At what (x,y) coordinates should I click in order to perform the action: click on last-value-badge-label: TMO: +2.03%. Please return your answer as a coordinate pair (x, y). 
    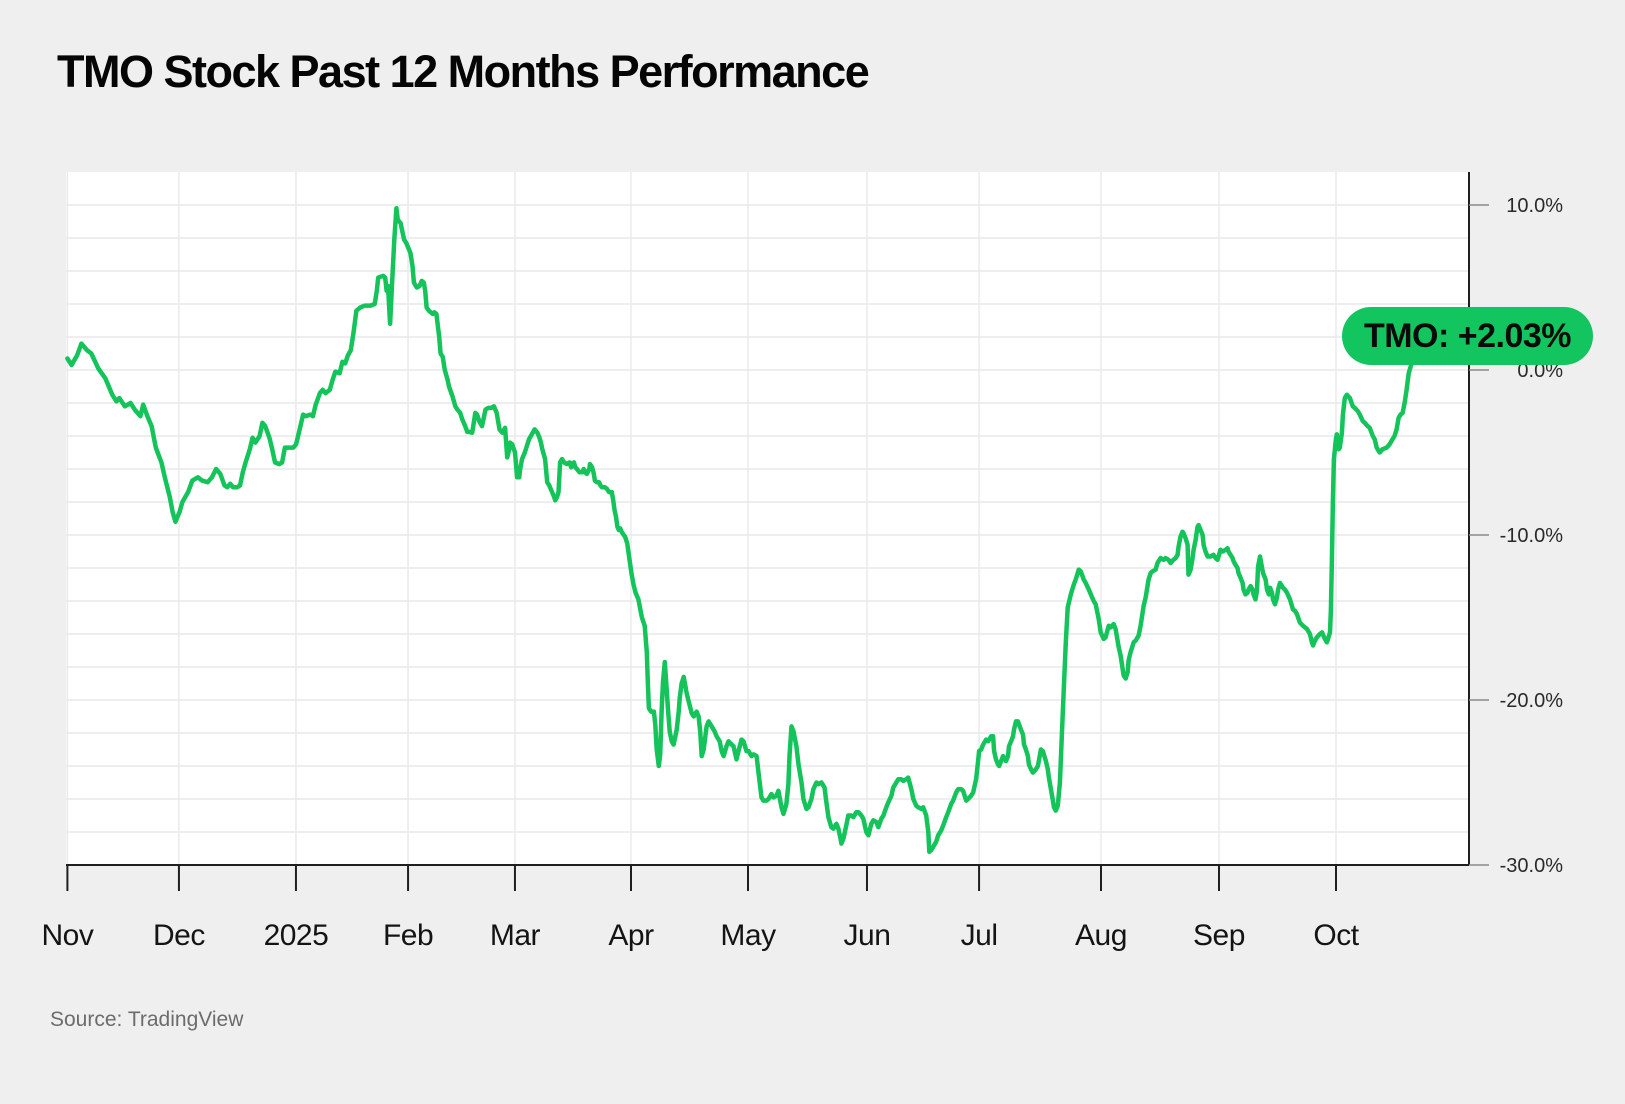
    Looking at the image, I should click on (1467, 335).